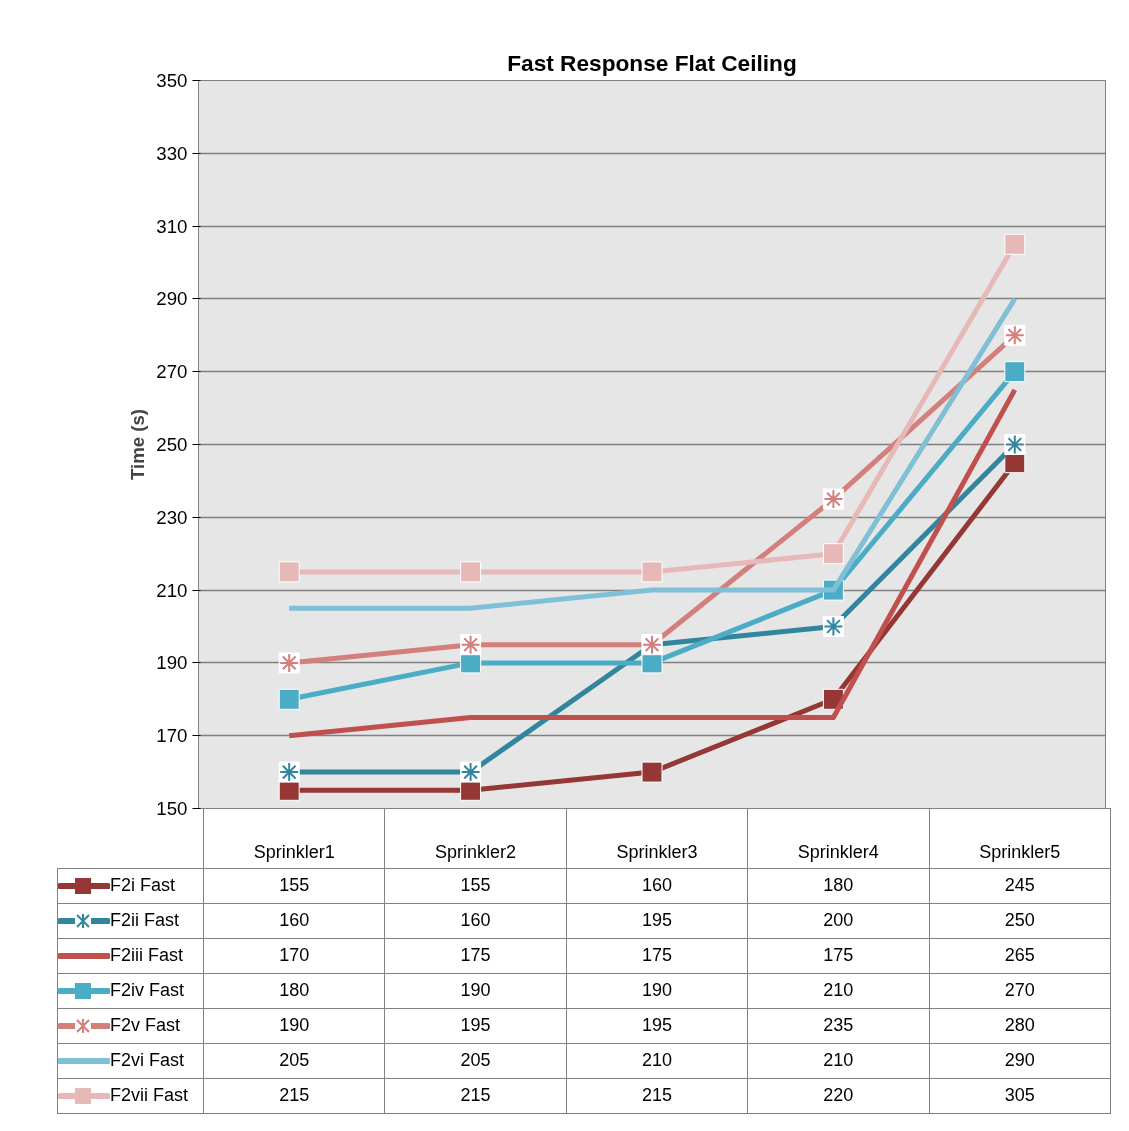 The height and width of the screenshot is (1131, 1129). Describe the element at coordinates (1020, 1096) in the screenshot. I see `data-label: 305` at that location.